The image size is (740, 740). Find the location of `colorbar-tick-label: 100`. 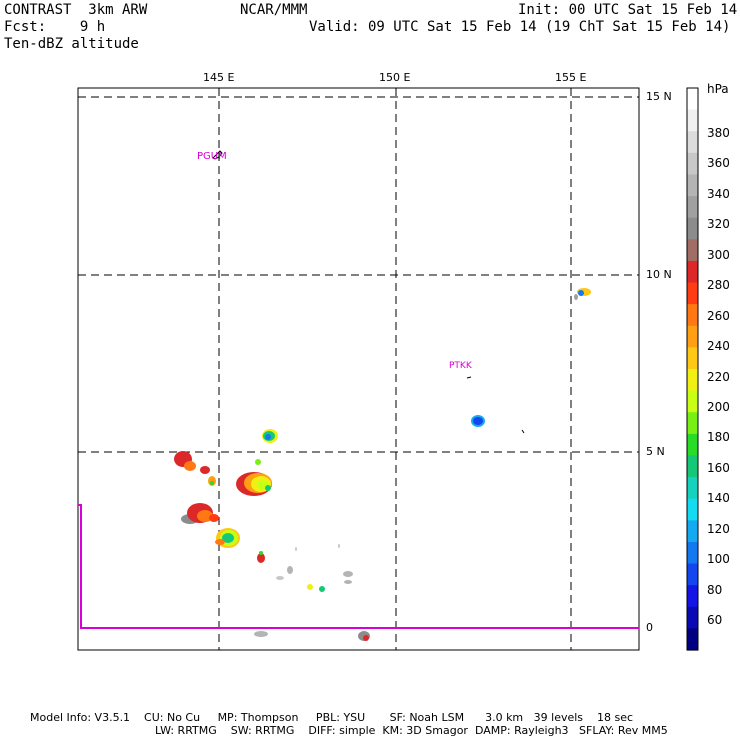

colorbar-tick-label: 100 is located at coordinates (718, 559).